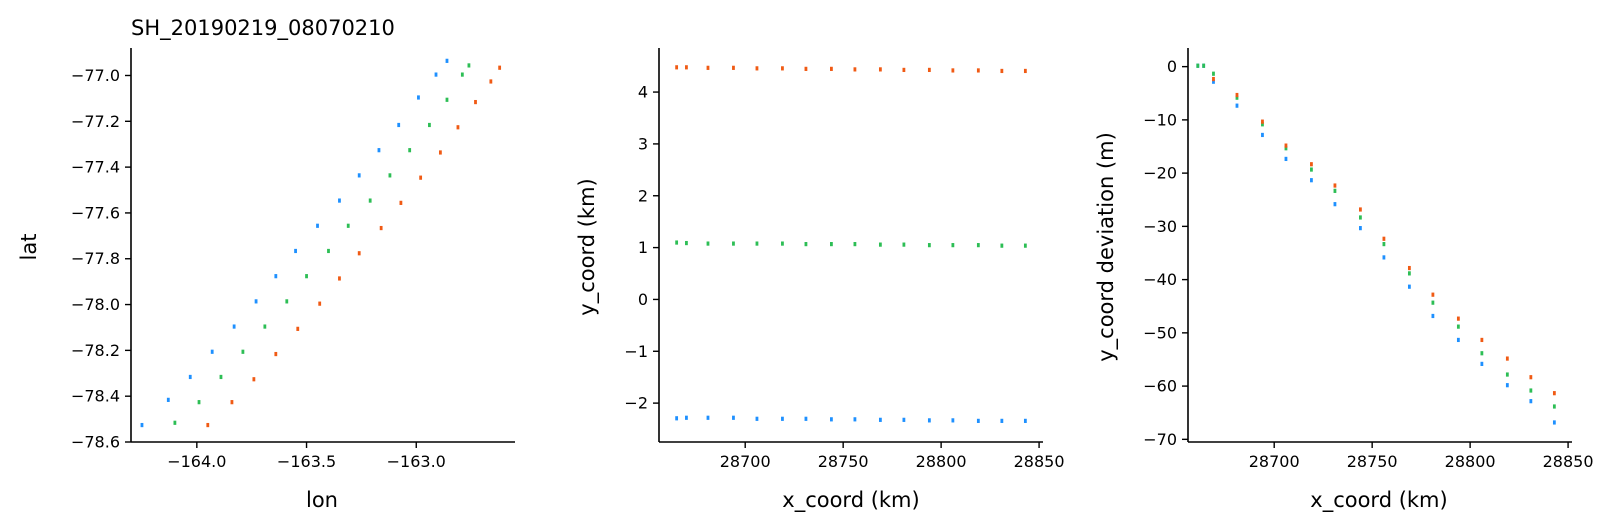  What do you see at coordinates (95, 167) in the screenshot?
I see `y-tick-label: −77.4` at bounding box center [95, 167].